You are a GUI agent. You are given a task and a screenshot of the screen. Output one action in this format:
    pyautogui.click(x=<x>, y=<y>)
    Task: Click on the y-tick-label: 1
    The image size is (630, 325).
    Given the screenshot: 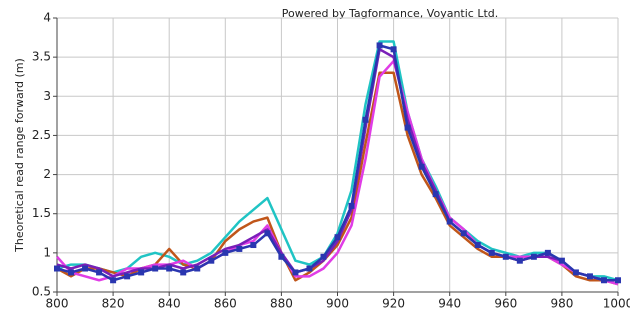 What is the action you would take?
    pyautogui.click(x=47, y=252)
    